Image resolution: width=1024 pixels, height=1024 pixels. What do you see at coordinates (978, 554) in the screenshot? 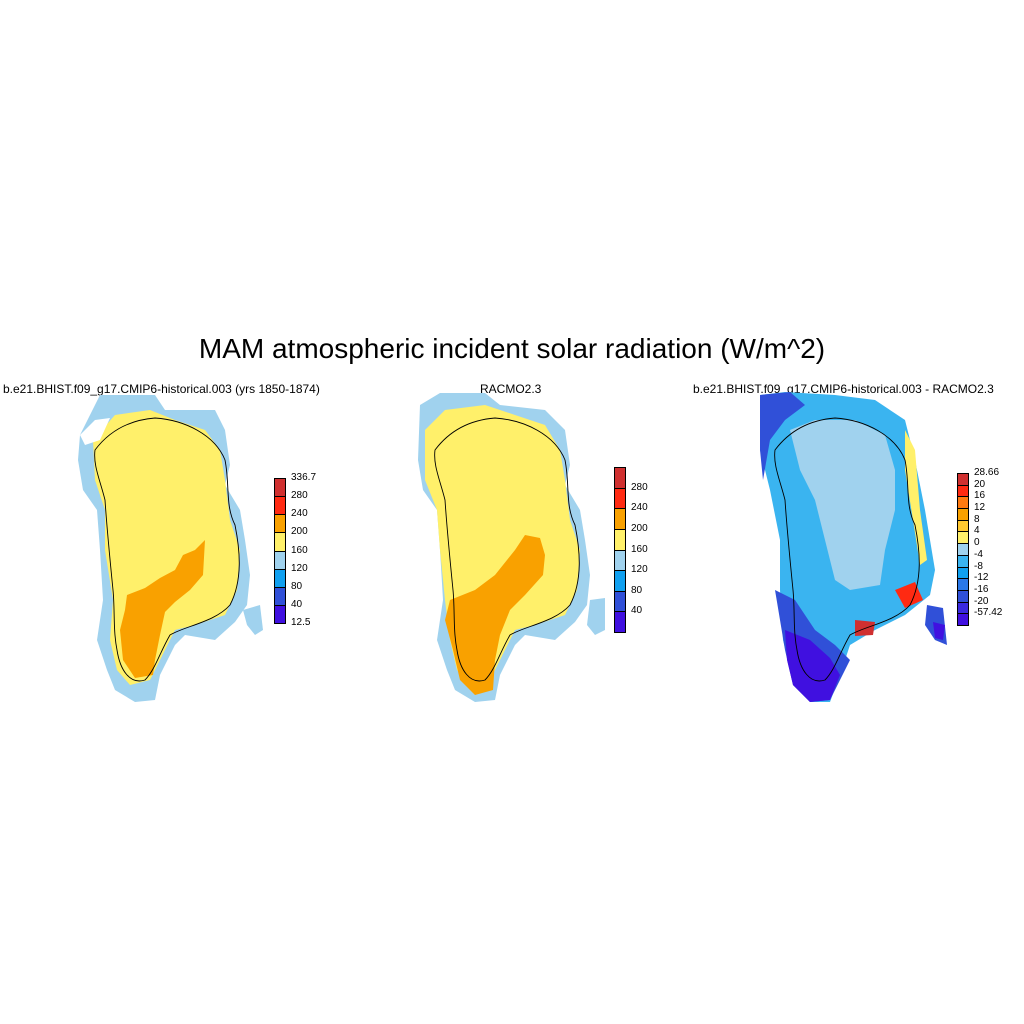
I see `colorbar-label: -4` at bounding box center [978, 554].